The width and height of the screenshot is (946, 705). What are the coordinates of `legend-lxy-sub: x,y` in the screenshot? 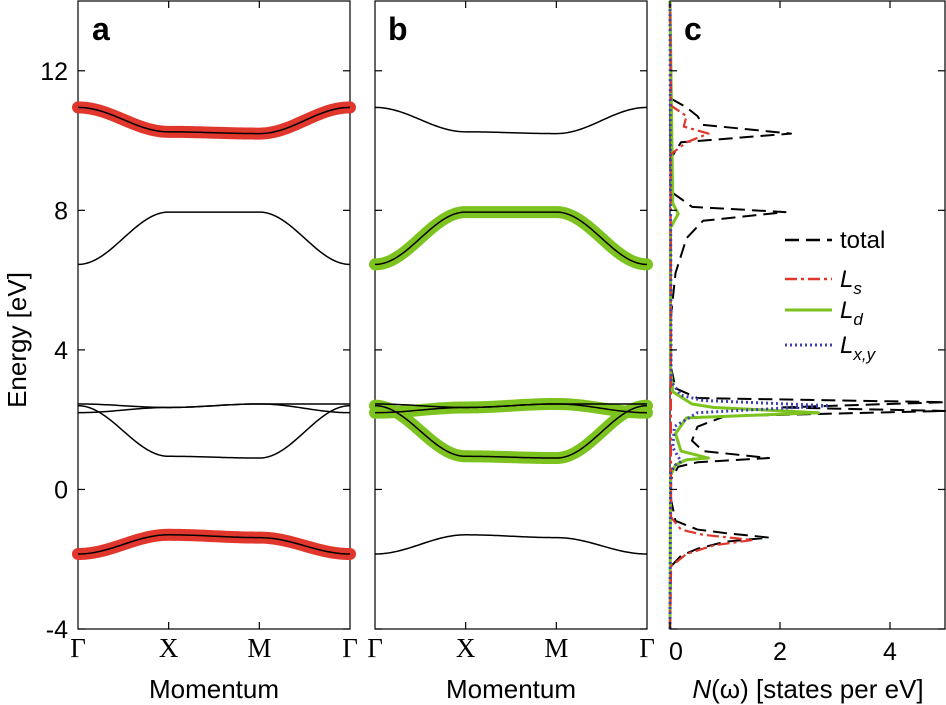 It's located at (864, 354).